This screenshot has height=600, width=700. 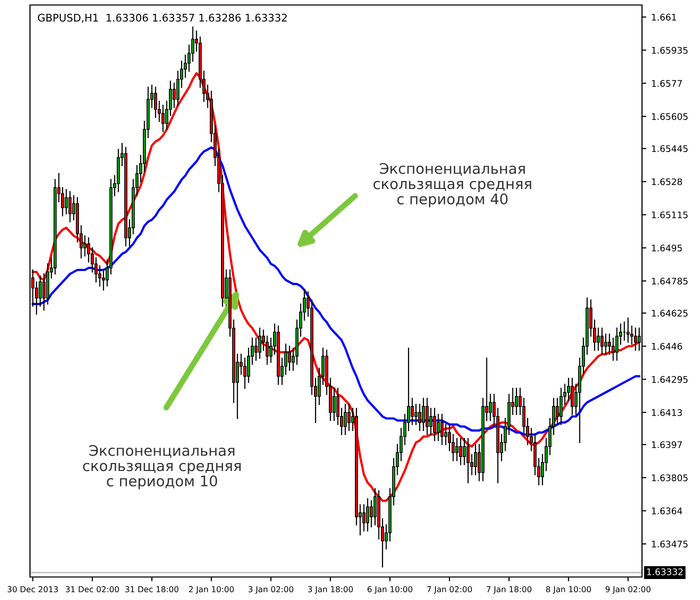 I want to click on y-tick-label: 1.63475, so click(x=670, y=544).